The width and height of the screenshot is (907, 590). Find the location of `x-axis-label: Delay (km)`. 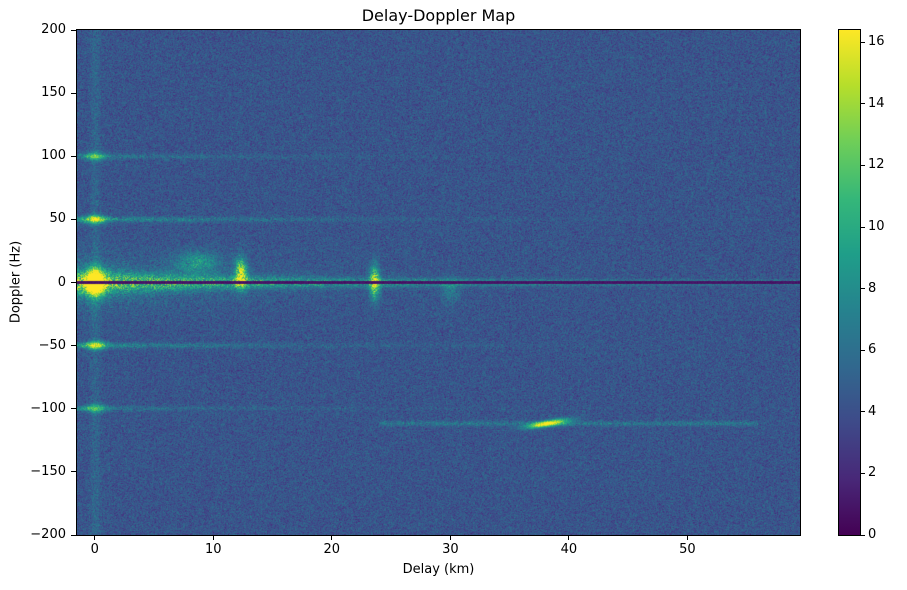

x-axis-label: Delay (km) is located at coordinates (438, 569).